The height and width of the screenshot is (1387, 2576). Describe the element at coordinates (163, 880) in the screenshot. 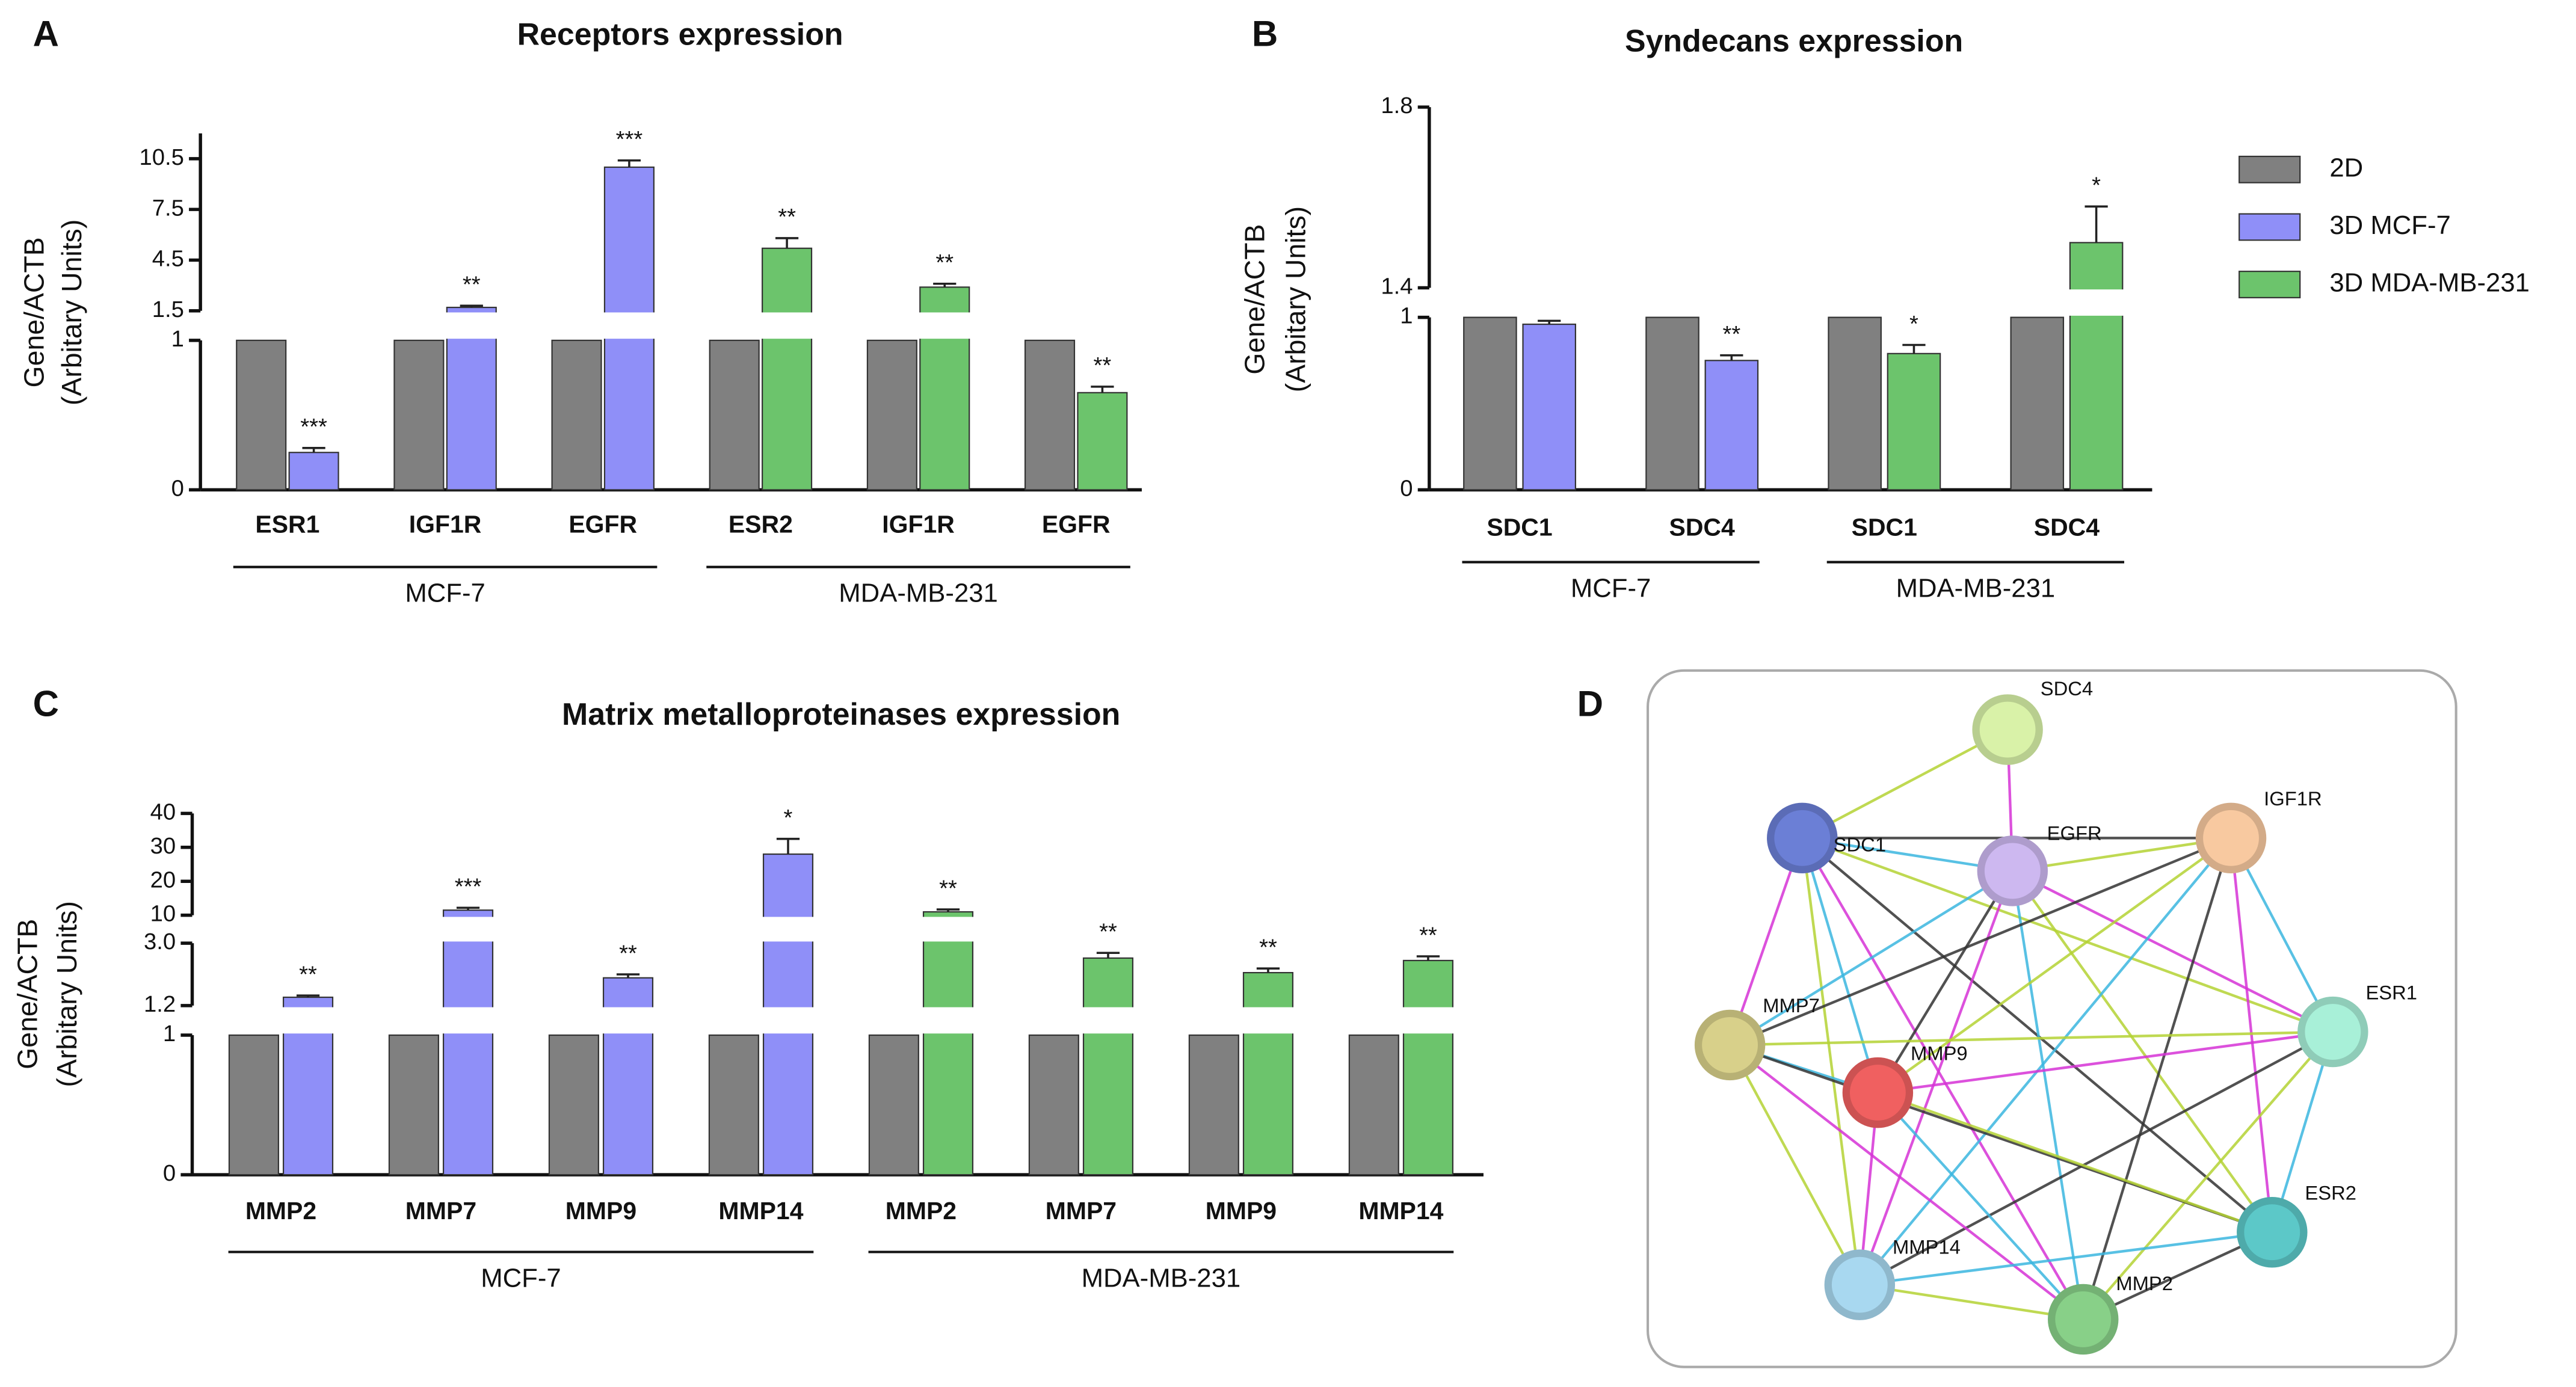

I see `y-tick-label: 20` at that location.